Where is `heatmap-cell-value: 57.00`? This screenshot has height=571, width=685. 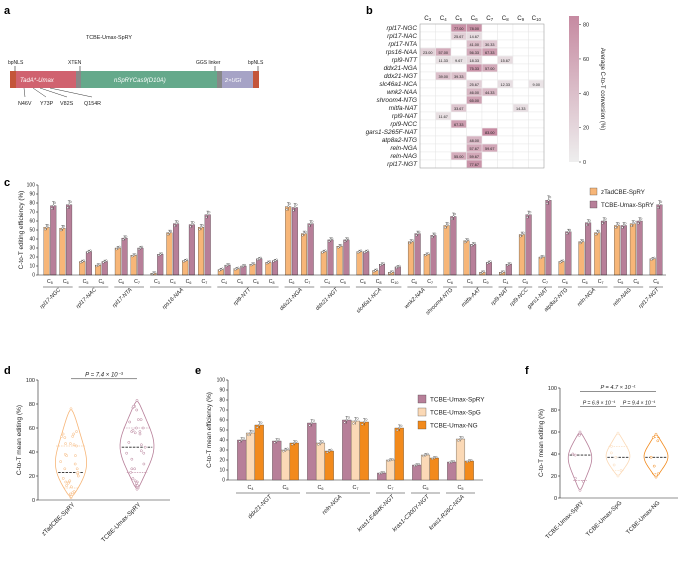 heatmap-cell-value: 57.00 is located at coordinates (443, 53).